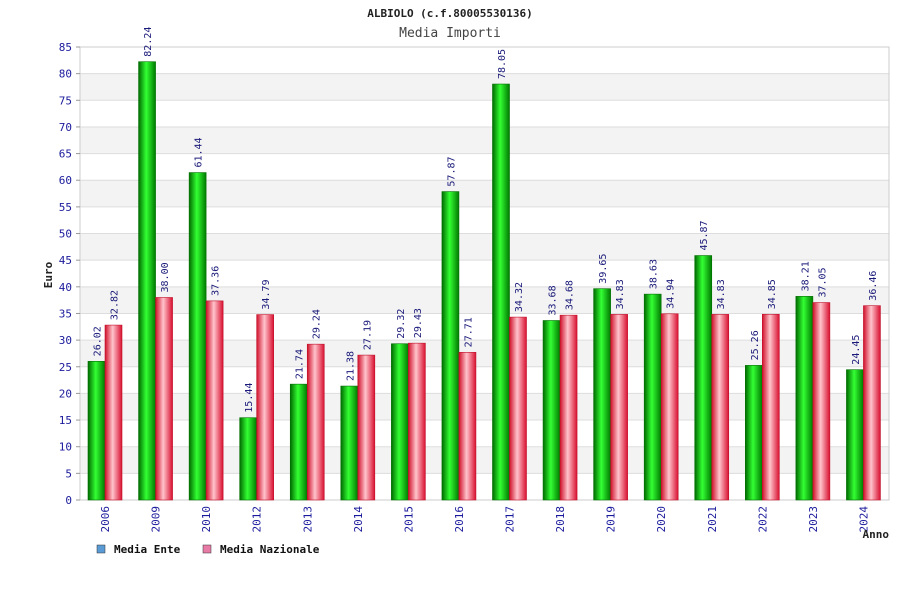 This screenshot has width=900, height=600. I want to click on x-tick-label: 2020, so click(661, 519).